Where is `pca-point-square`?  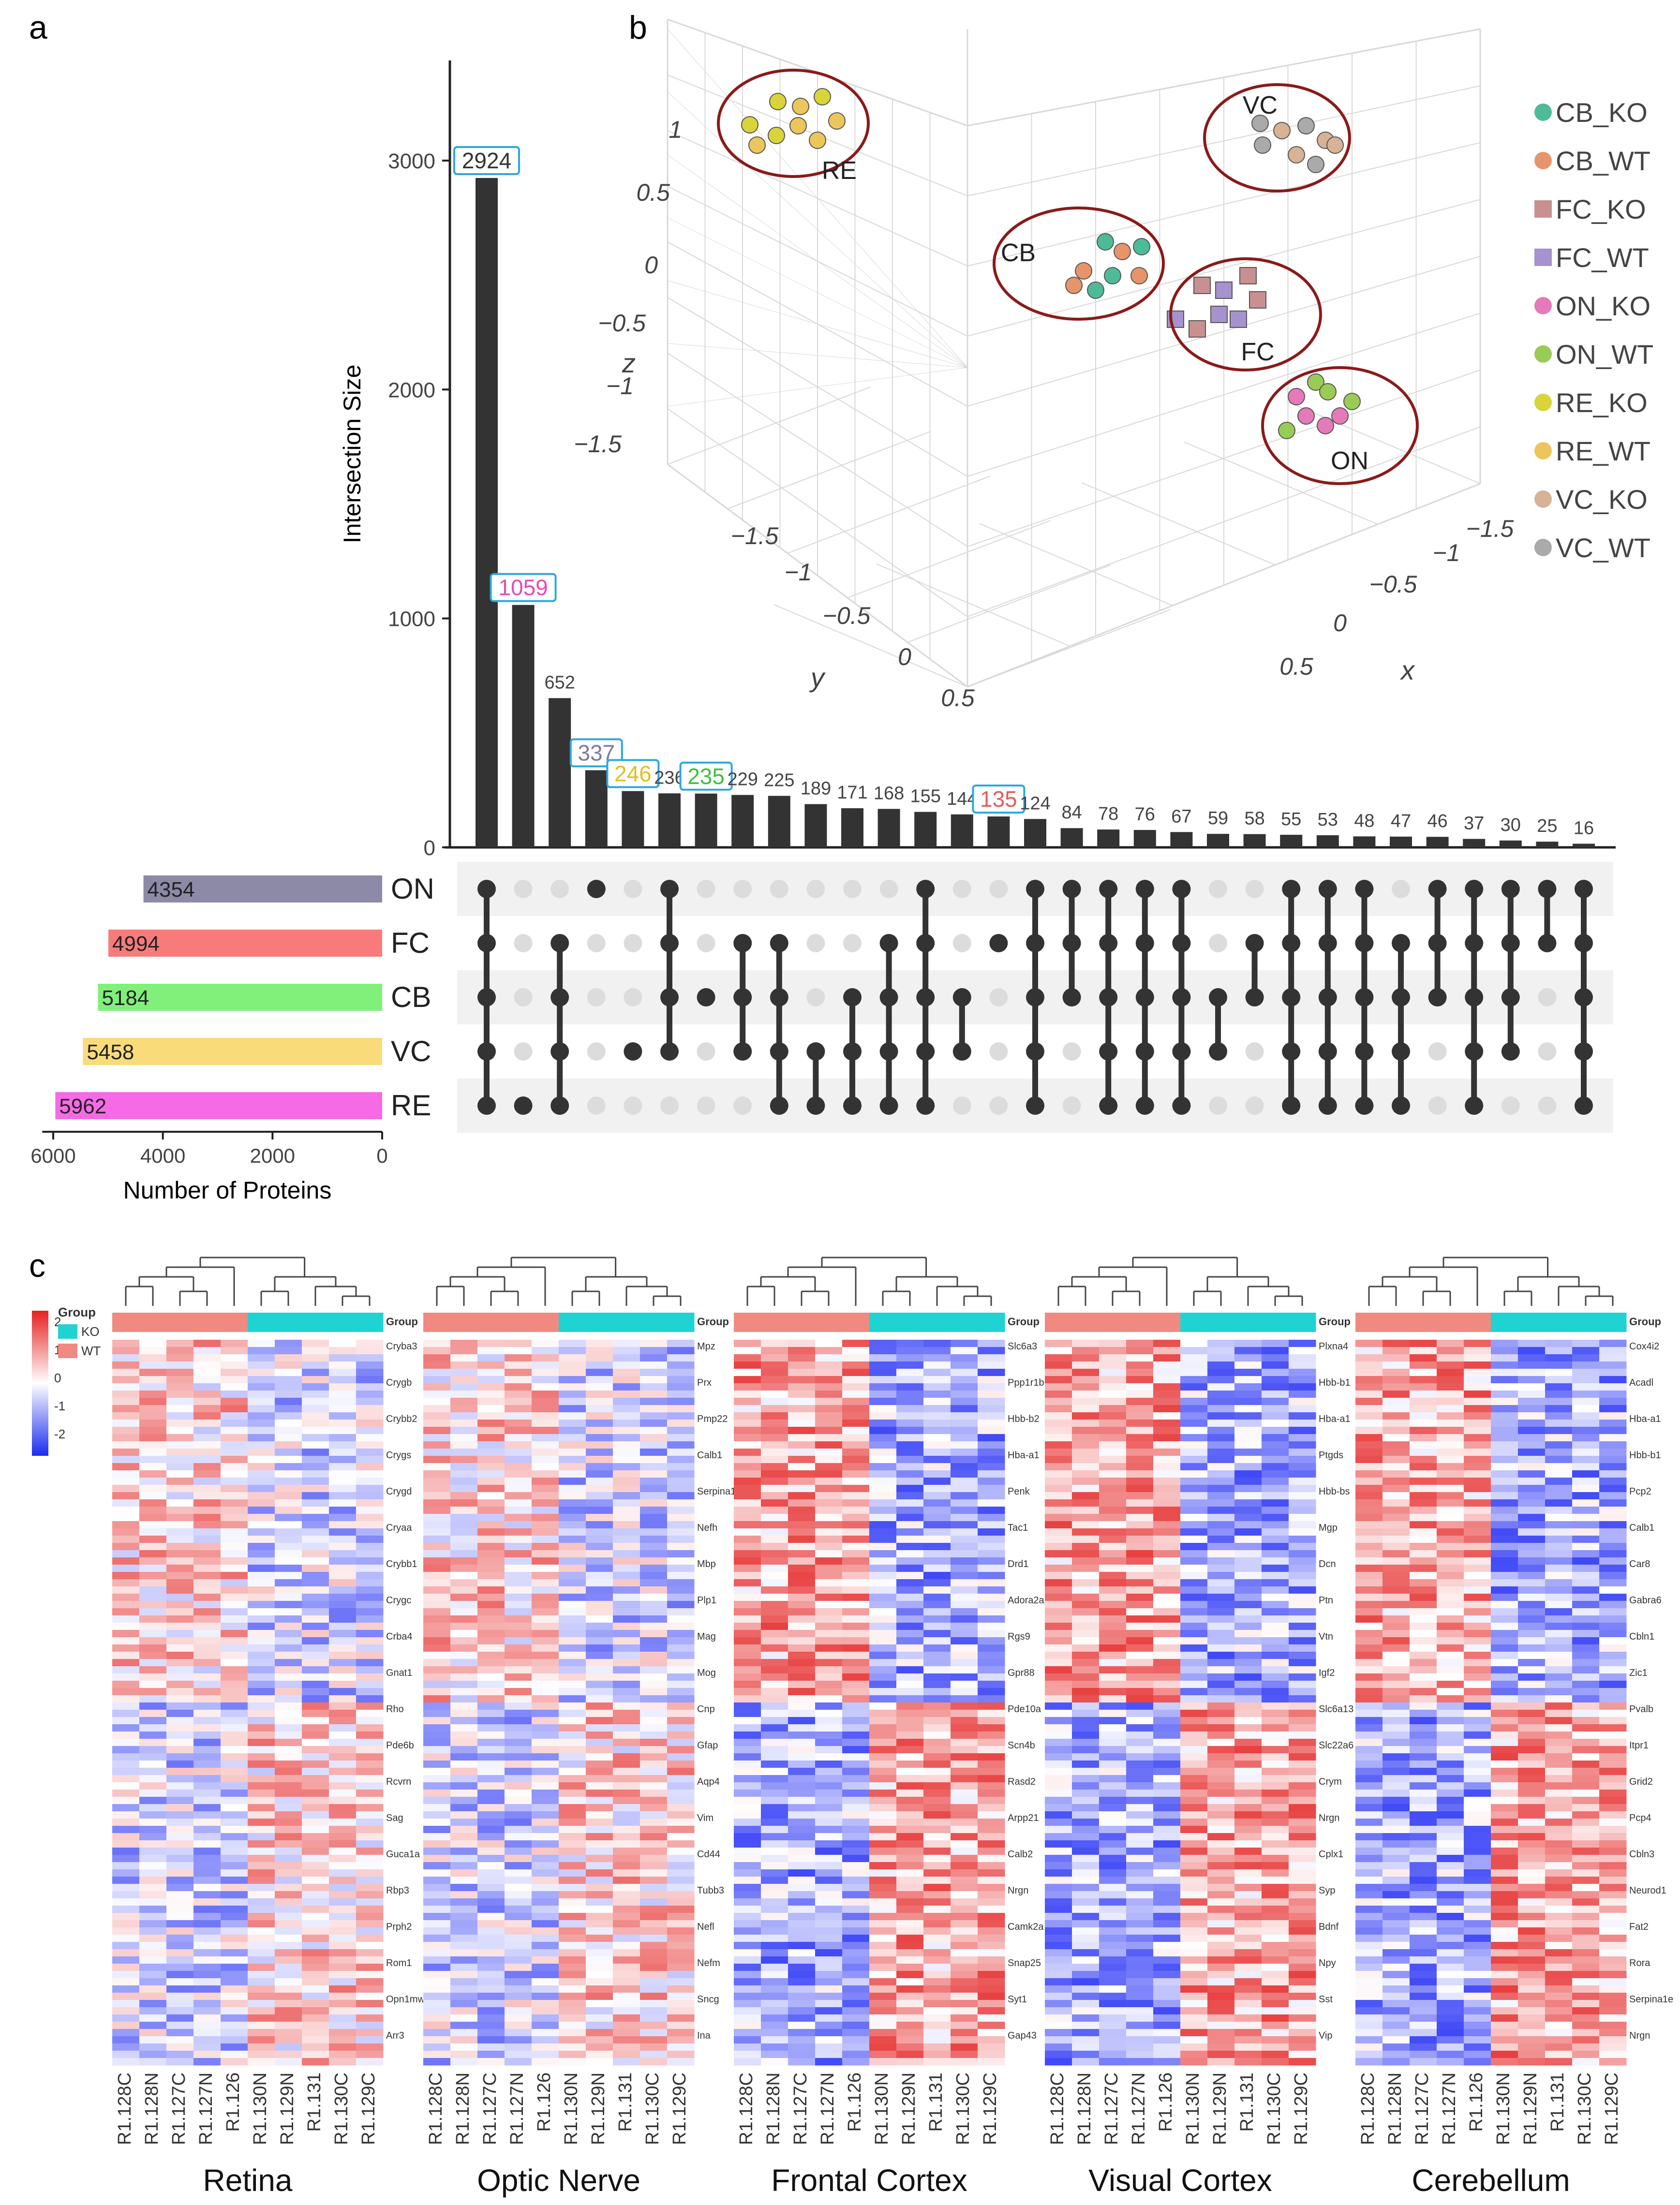
pca-point-square is located at coordinates (1197, 329).